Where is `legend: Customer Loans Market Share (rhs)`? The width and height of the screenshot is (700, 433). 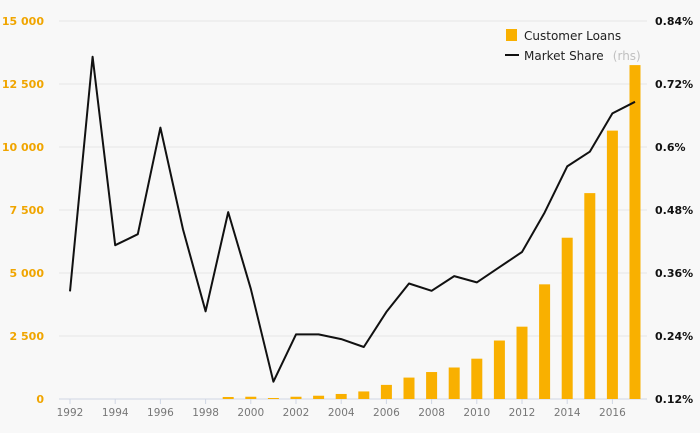 legend: Customer Loans Market Share (rhs) is located at coordinates (573, 46).